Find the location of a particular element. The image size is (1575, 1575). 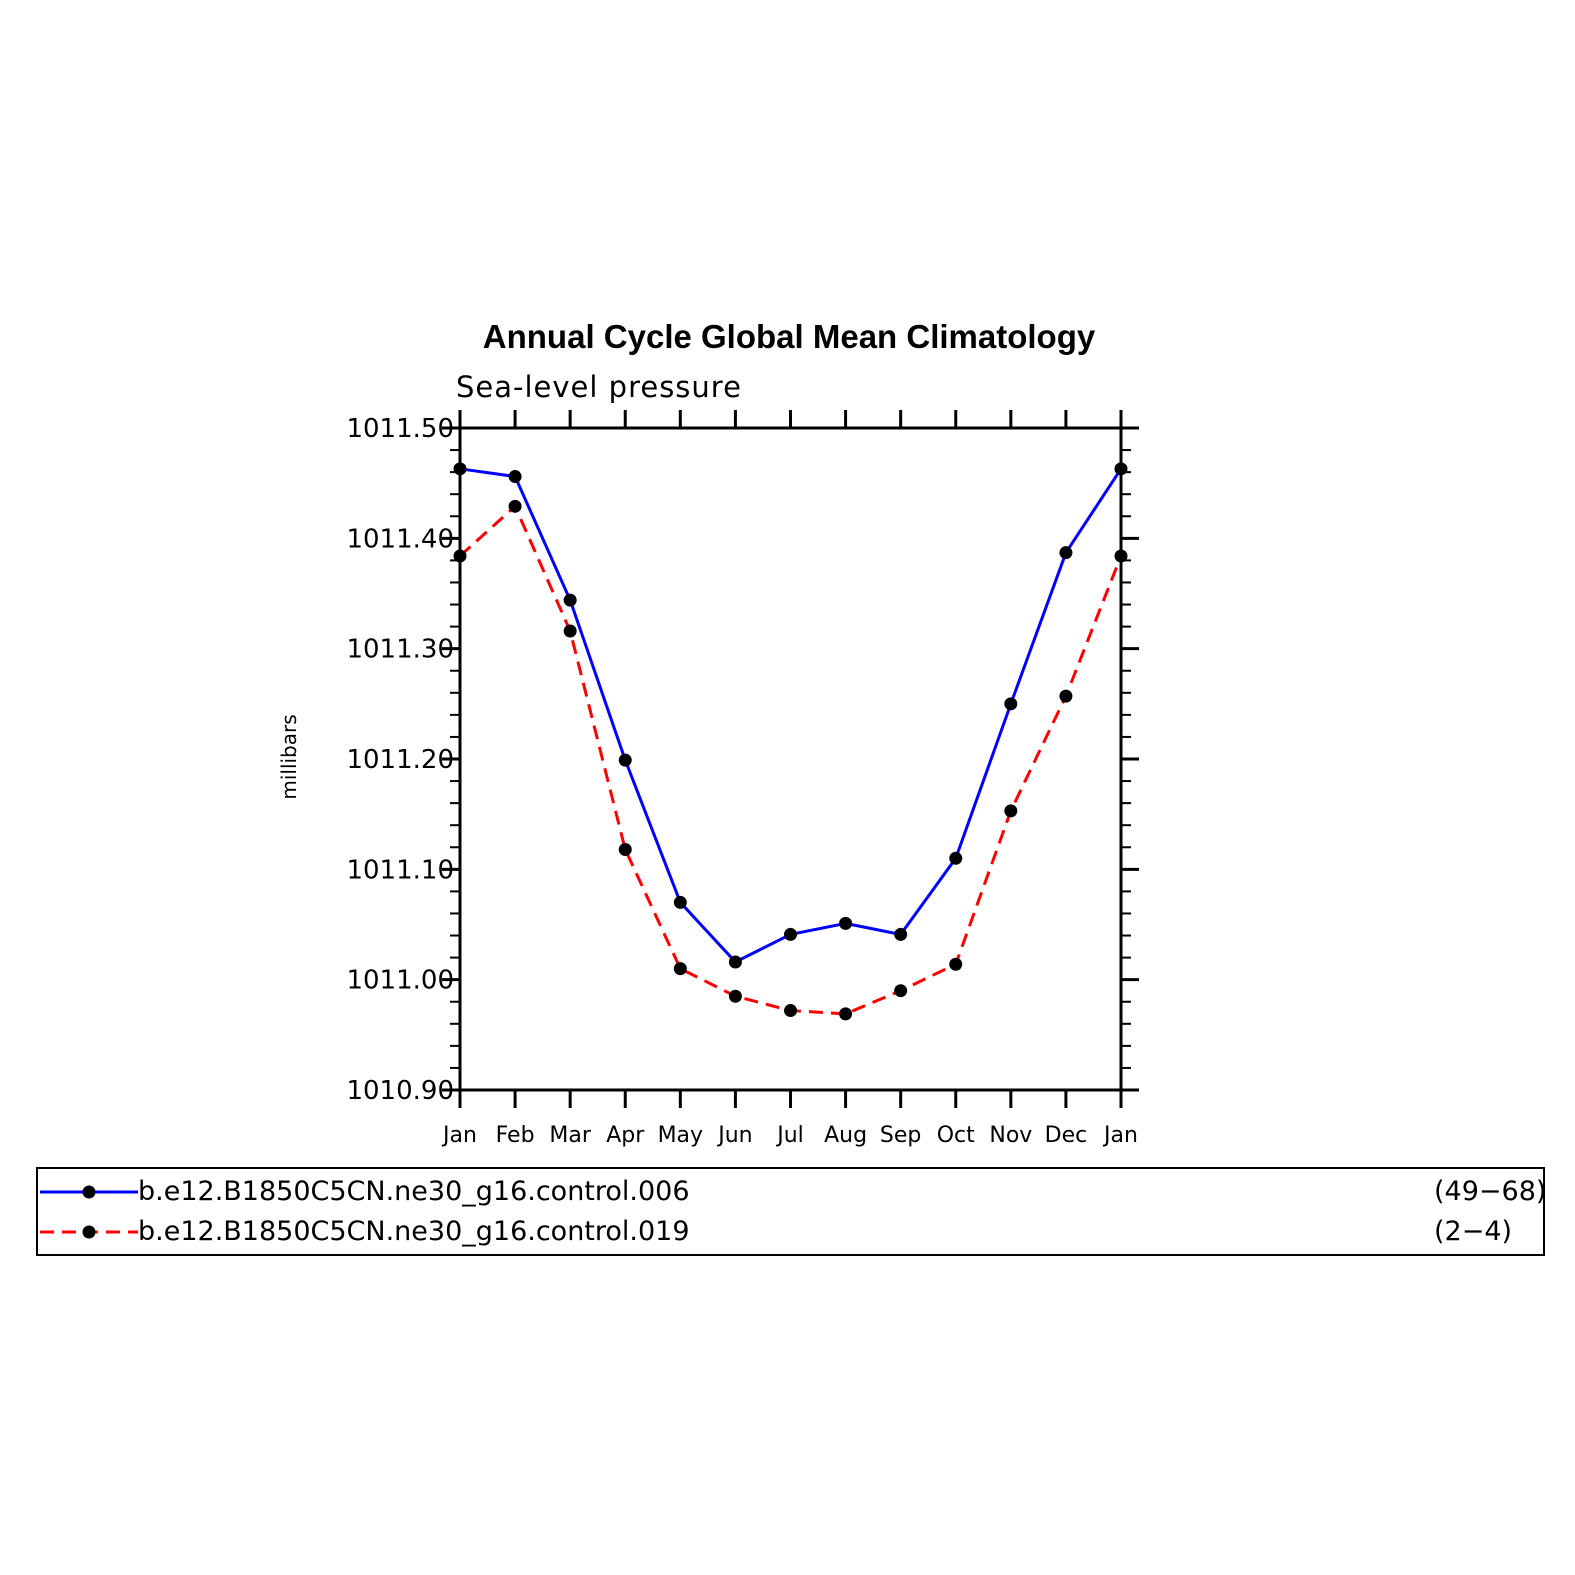

x-tick-label: Feb is located at coordinates (515, 1135).